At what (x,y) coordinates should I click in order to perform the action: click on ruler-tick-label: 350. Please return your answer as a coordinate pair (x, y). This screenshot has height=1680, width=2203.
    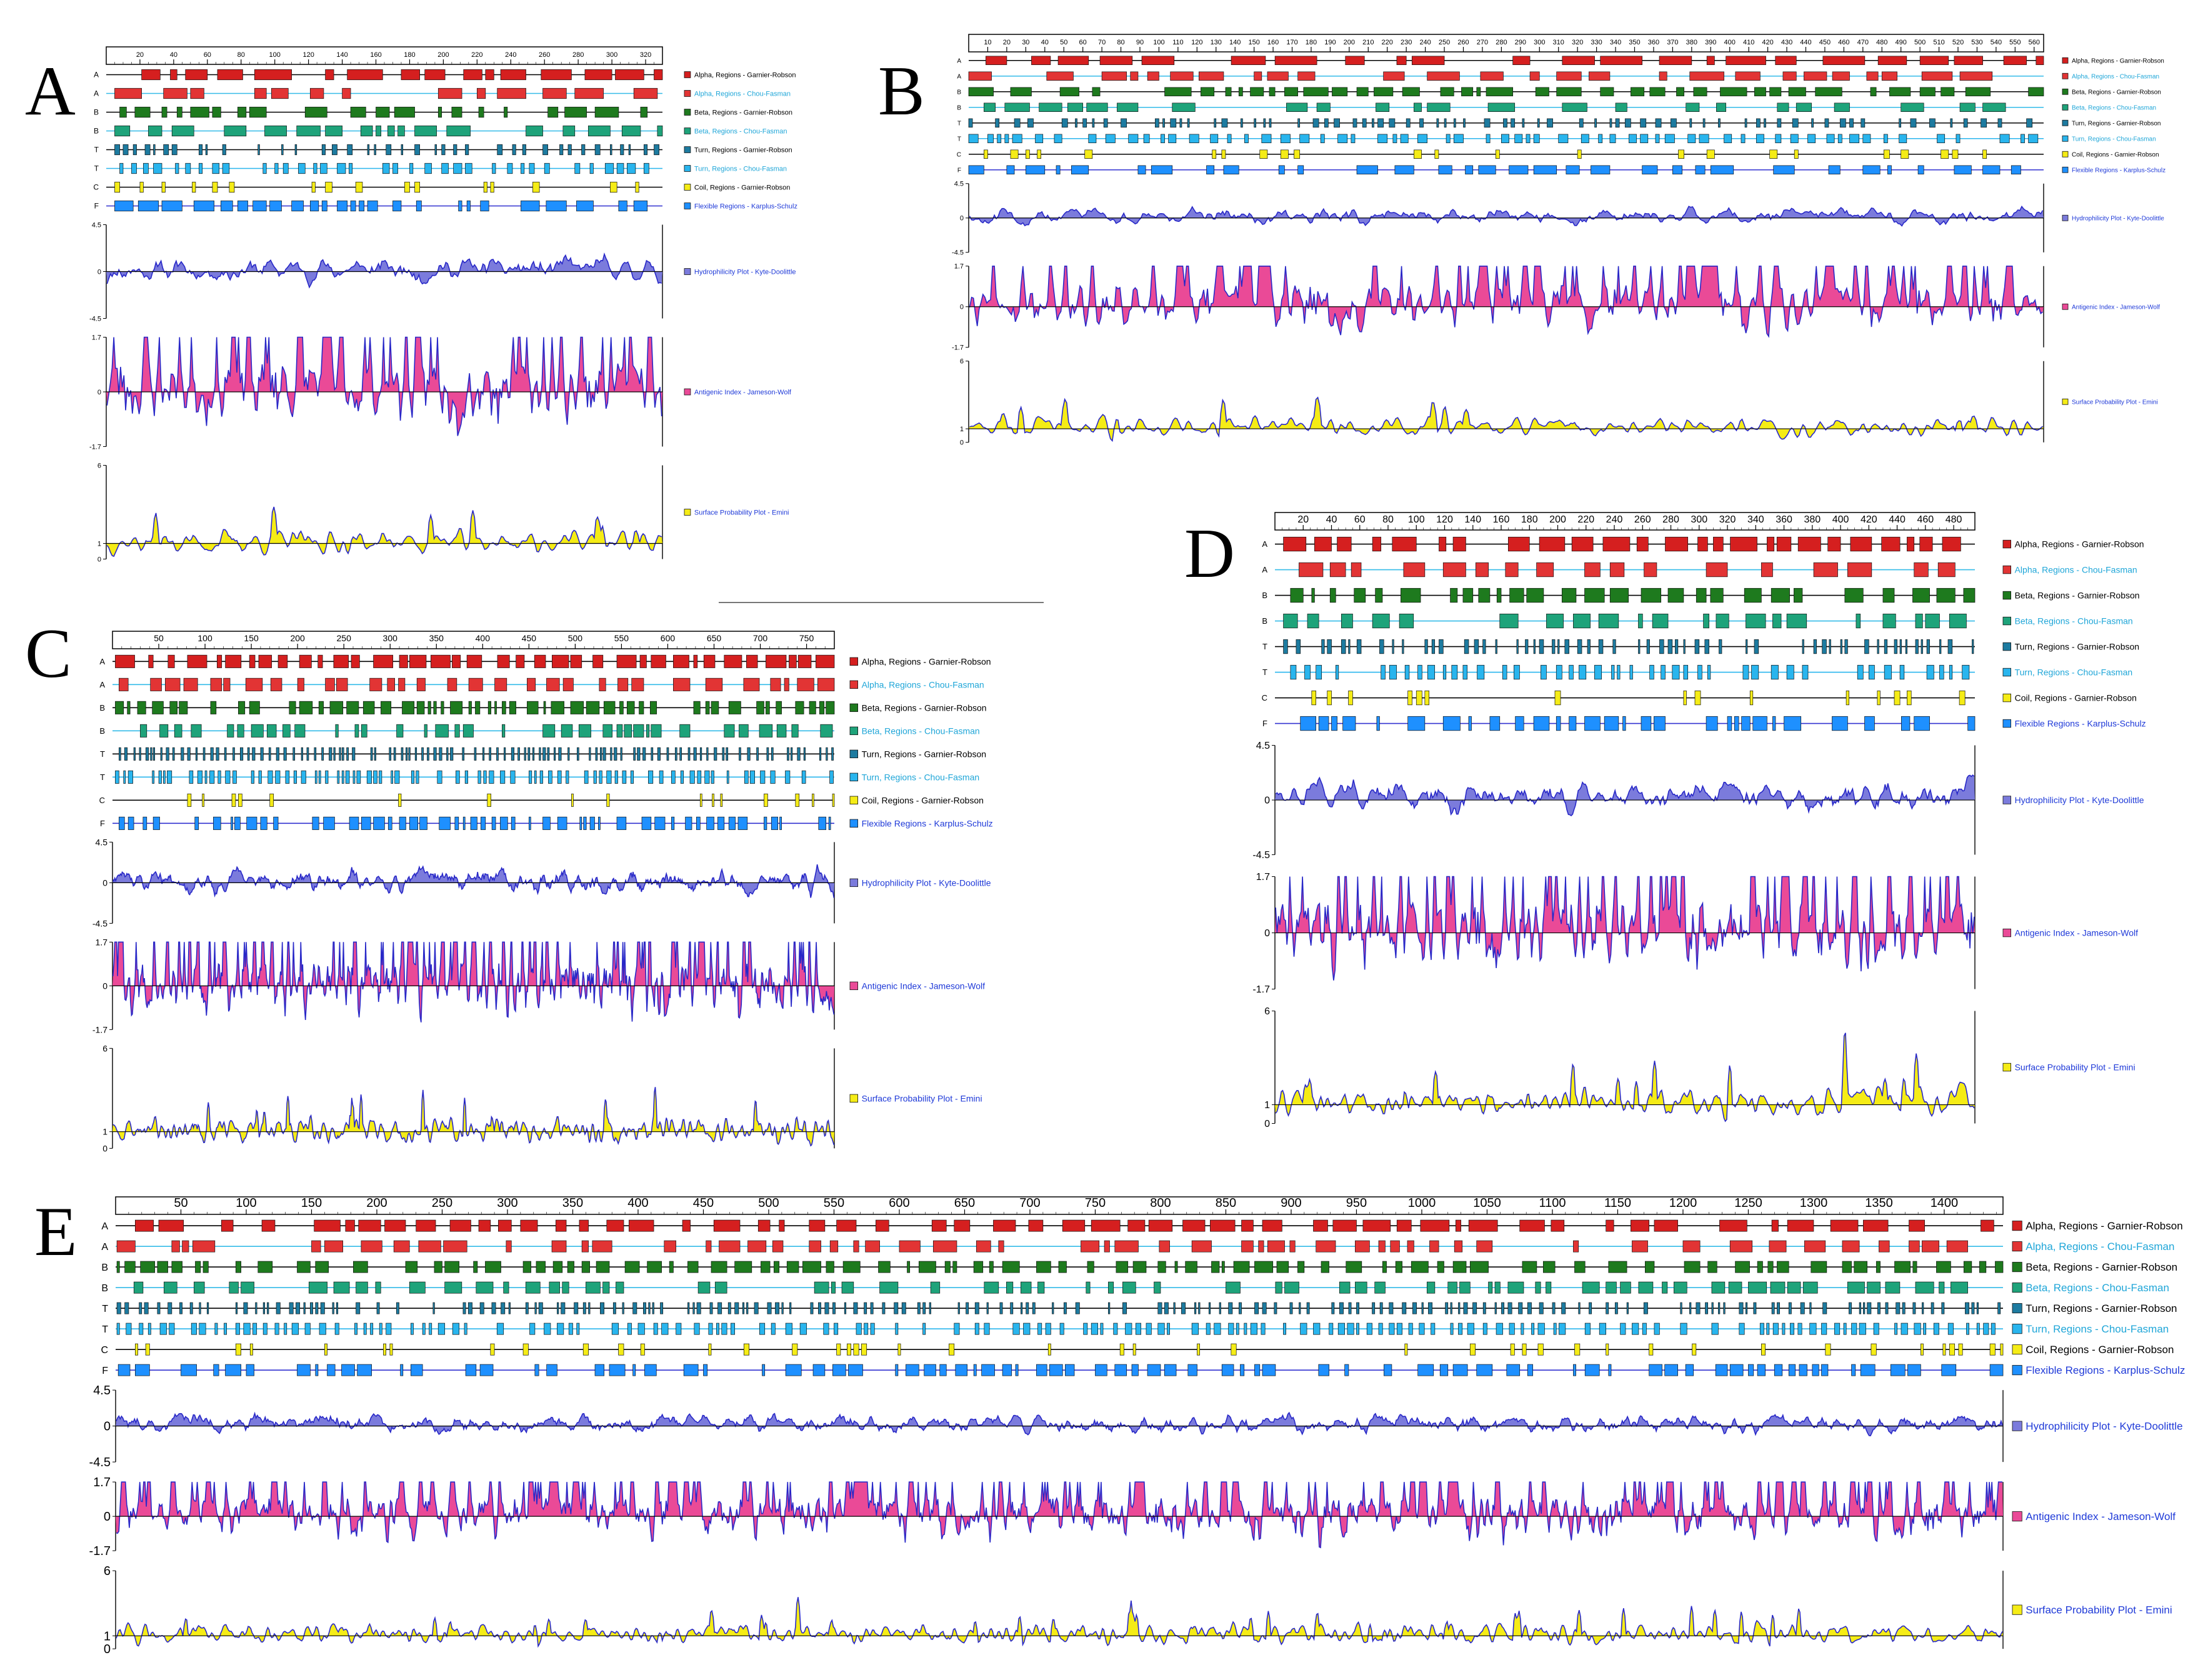
    Looking at the image, I should click on (1634, 42).